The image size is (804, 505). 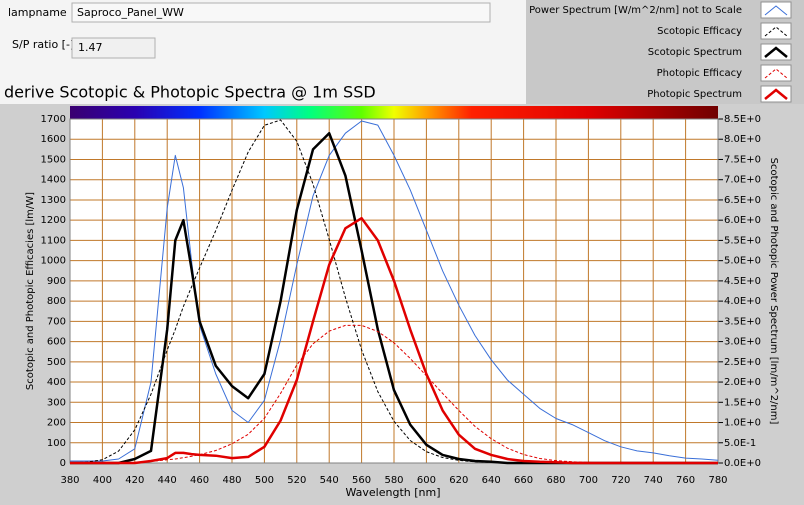 I want to click on x-axis-label: Wavelength [nm], so click(x=392, y=492).